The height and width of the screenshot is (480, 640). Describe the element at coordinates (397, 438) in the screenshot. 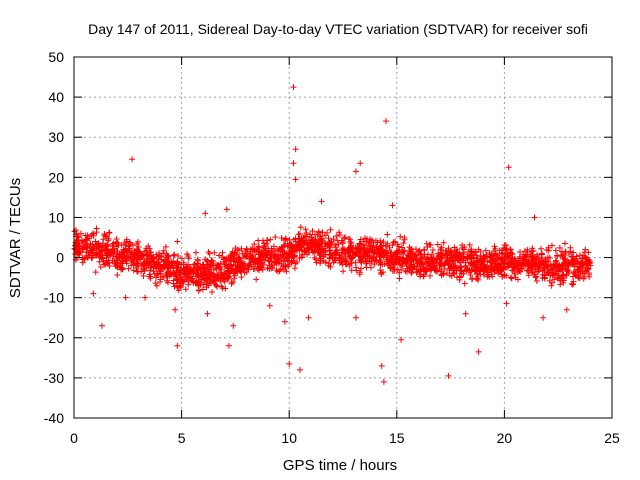

I see `x-tick-label: 15` at that location.